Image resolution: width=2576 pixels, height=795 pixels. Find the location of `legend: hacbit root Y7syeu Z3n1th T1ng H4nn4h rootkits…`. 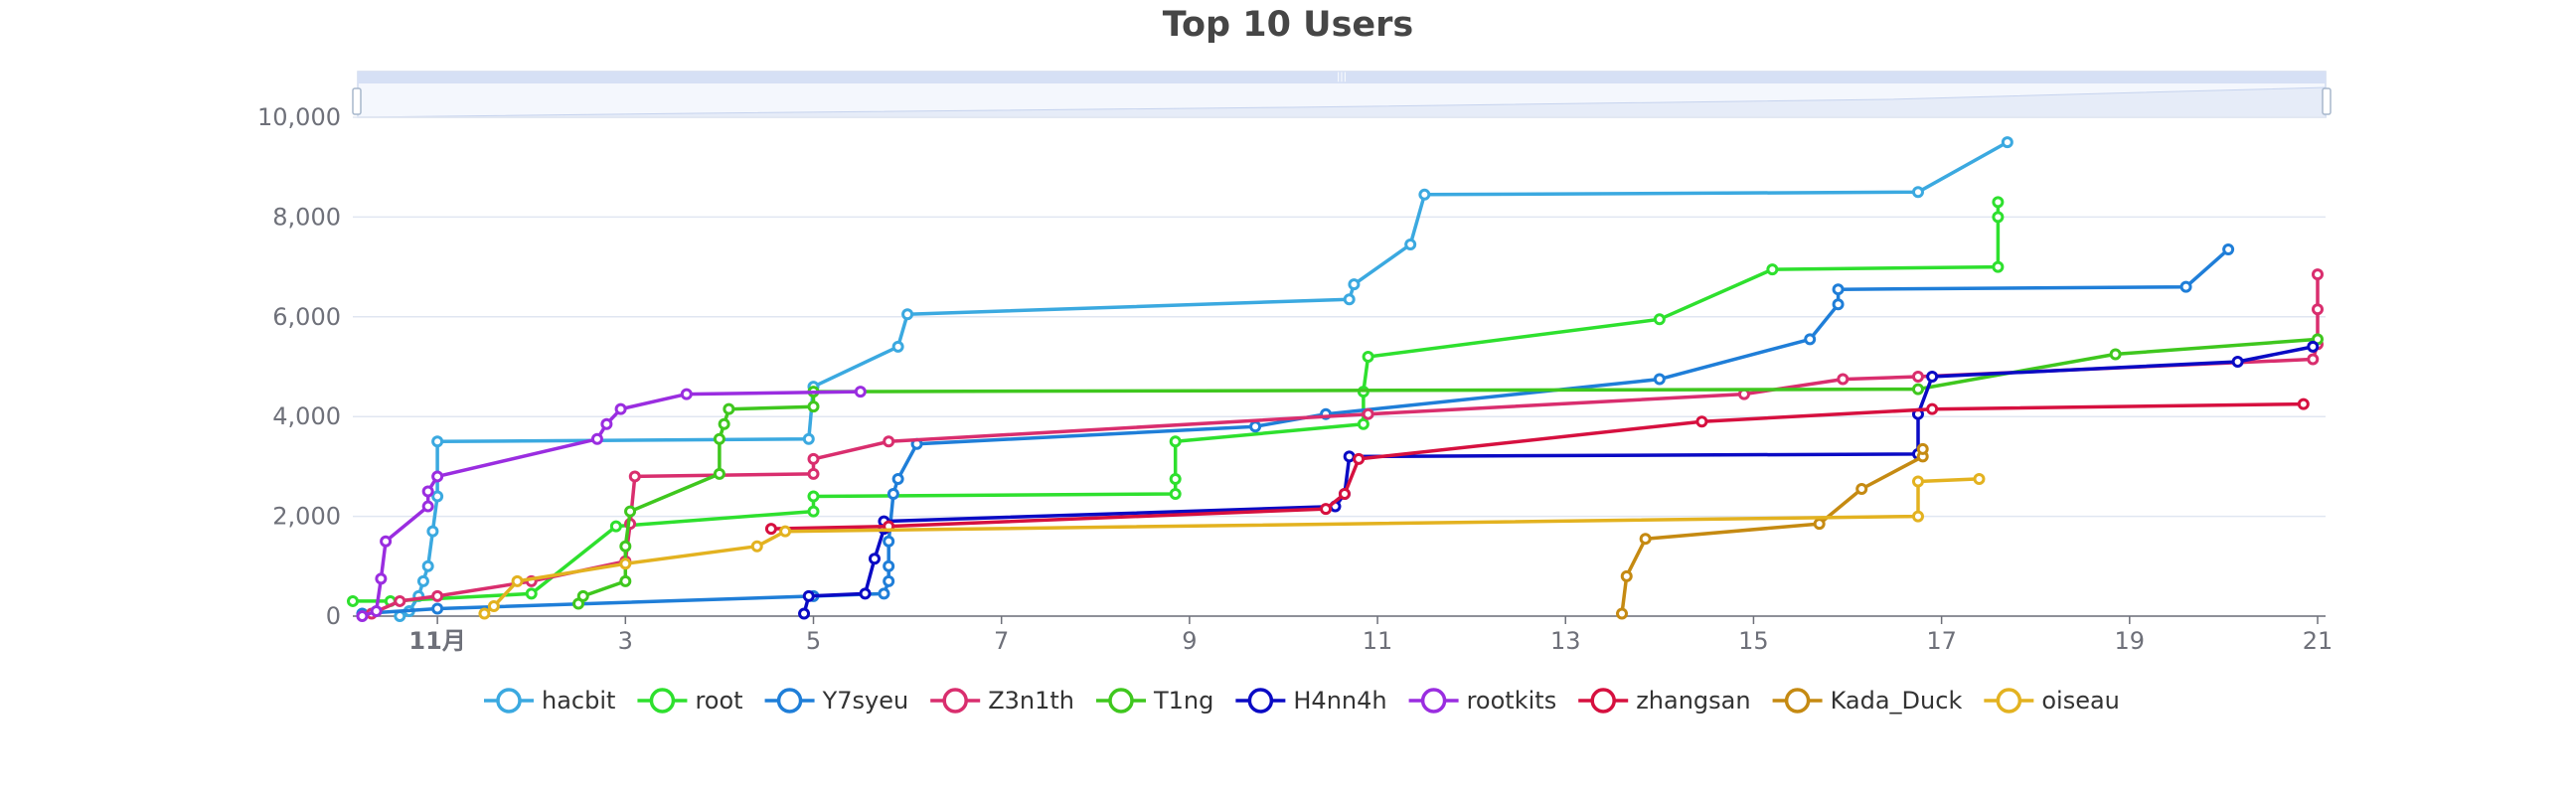

legend: hacbit root Y7syeu Z3n1th T1ng H4nn4h rootkits… is located at coordinates (1302, 701).